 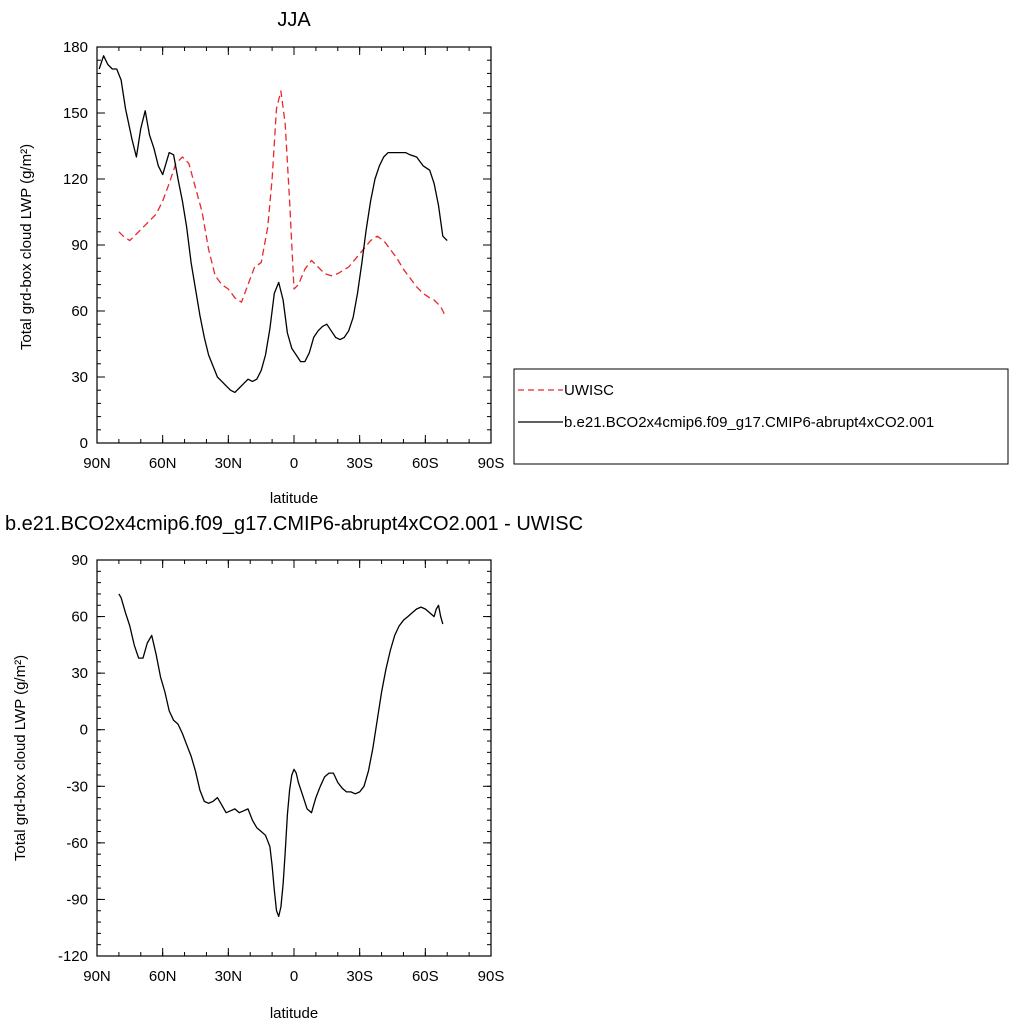 What do you see at coordinates (75, 179) in the screenshot?
I see `y-tick-label: 120` at bounding box center [75, 179].